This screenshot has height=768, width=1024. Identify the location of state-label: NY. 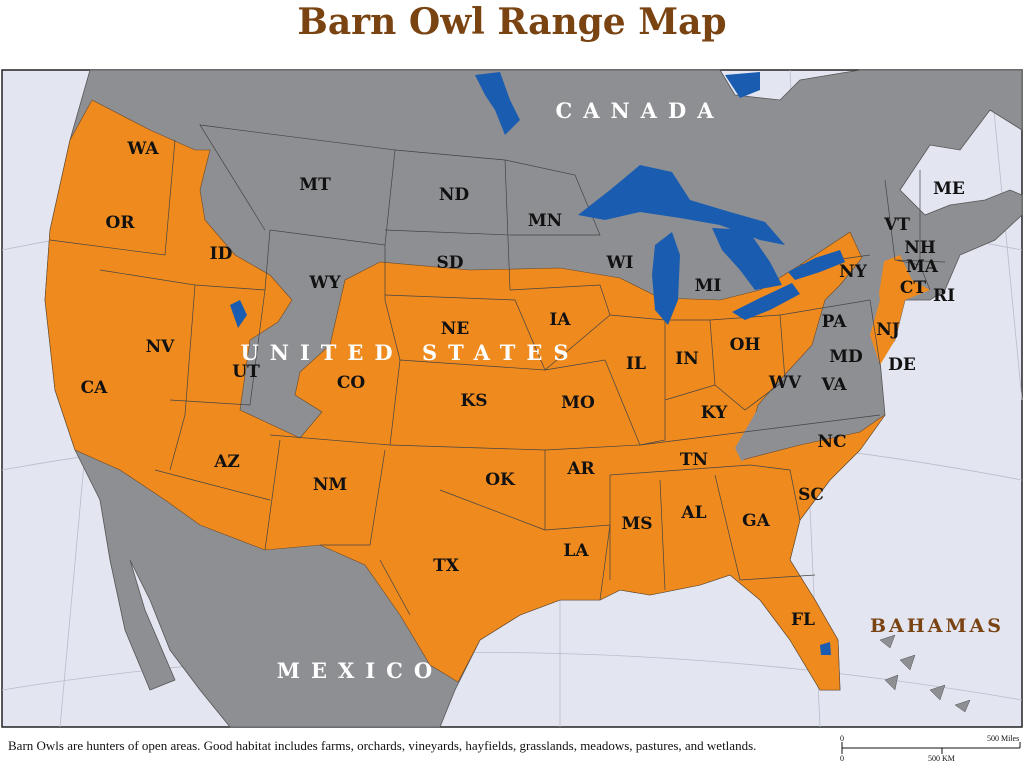
(853, 272).